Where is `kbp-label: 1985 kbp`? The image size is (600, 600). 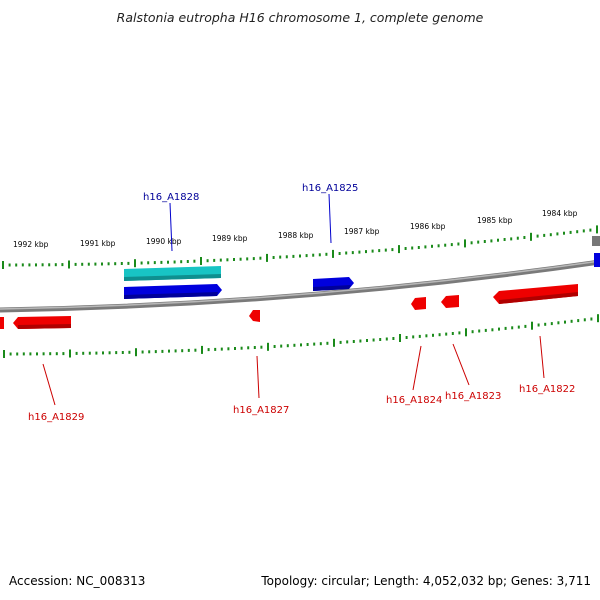 kbp-label: 1985 kbp is located at coordinates (495, 220).